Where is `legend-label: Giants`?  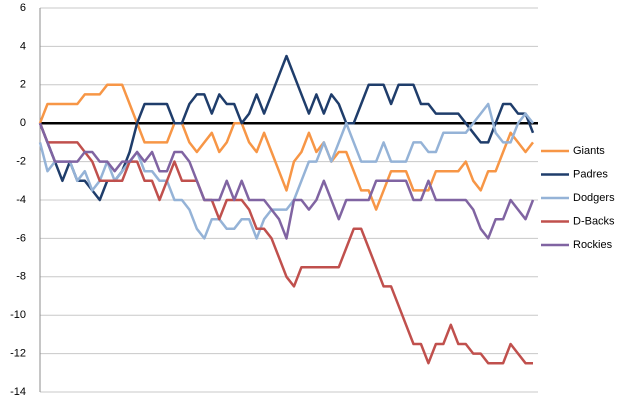
legend-label: Giants is located at coordinates (589, 151).